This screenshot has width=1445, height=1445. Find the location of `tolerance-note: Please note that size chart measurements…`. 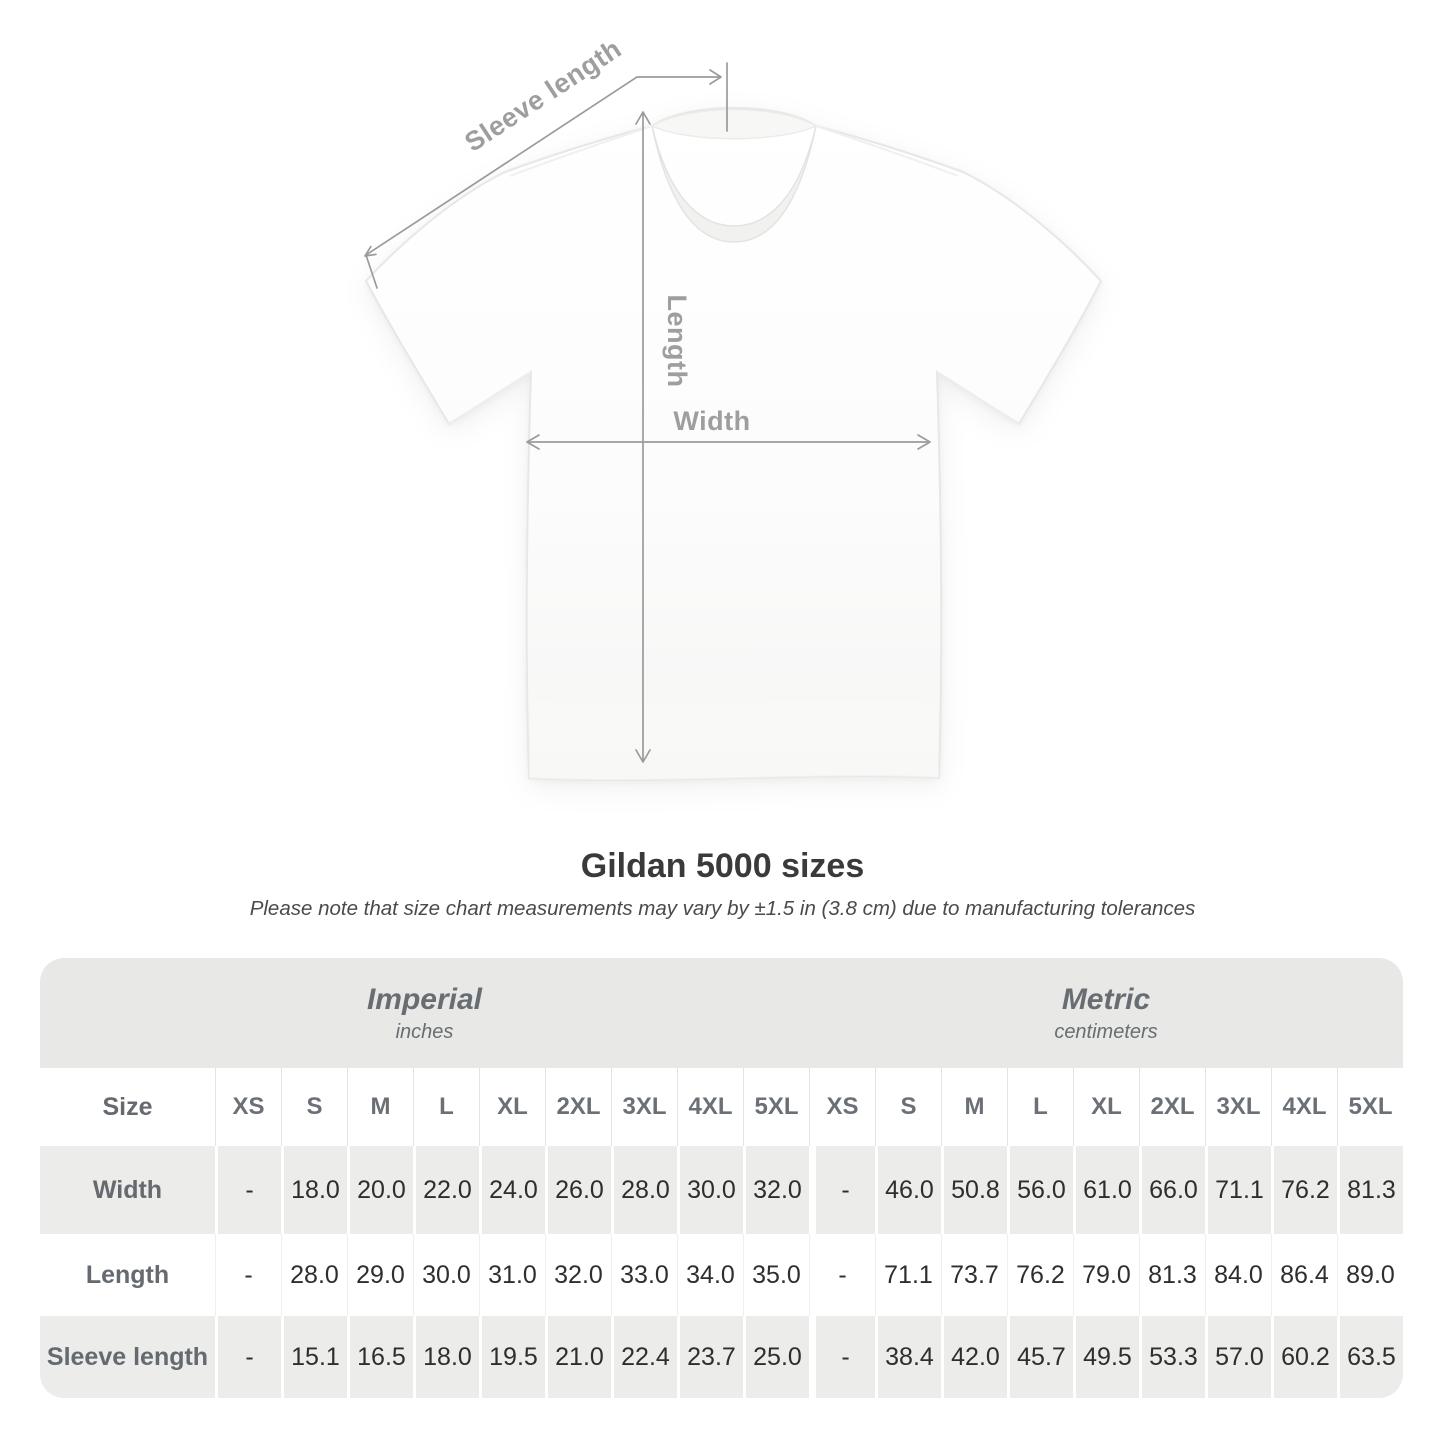

tolerance-note: Please note that size chart measurements… is located at coordinates (722, 908).